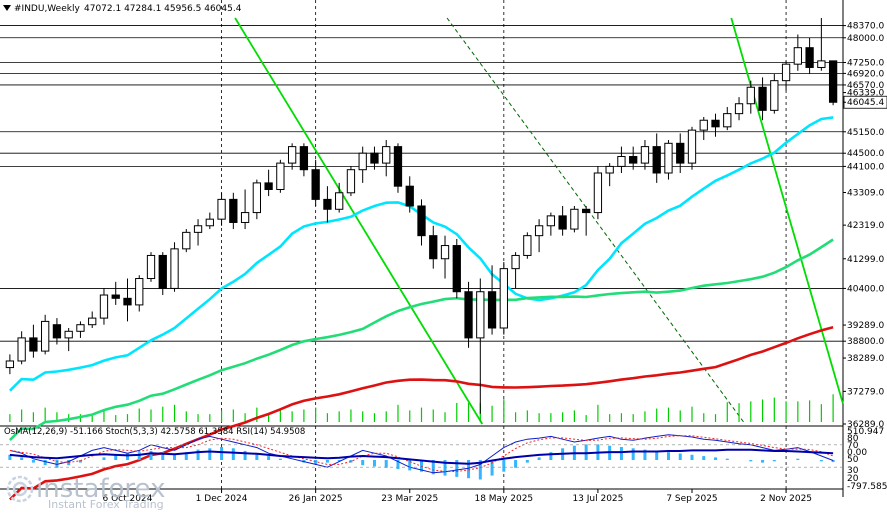  I want to click on logo-name: instaforex, so click(100, 489).